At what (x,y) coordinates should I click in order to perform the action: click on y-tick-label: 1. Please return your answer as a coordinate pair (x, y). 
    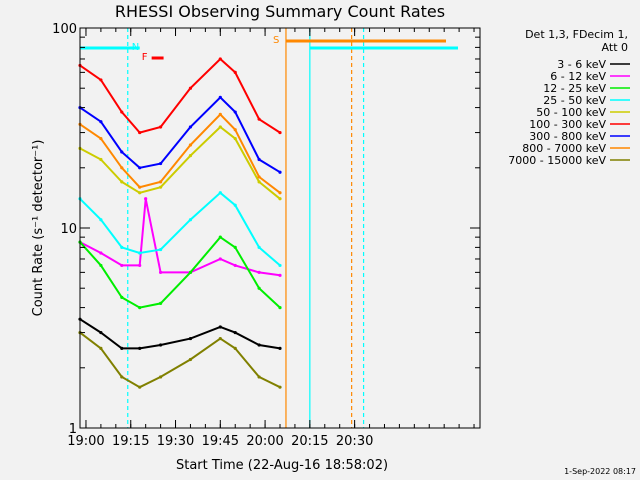
    Looking at the image, I should click on (73, 429).